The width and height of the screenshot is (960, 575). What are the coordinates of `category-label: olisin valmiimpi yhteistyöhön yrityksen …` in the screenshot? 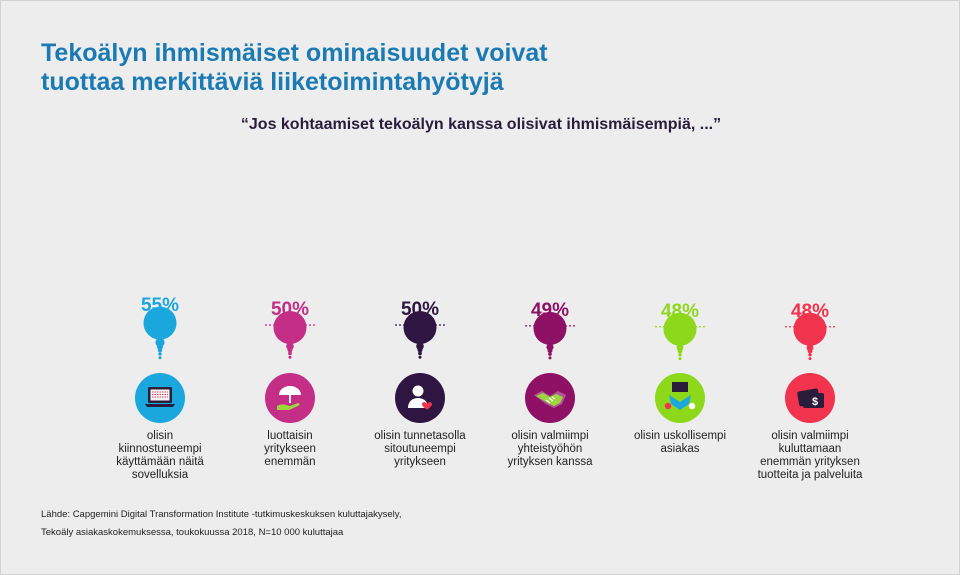 It's located at (550, 449).